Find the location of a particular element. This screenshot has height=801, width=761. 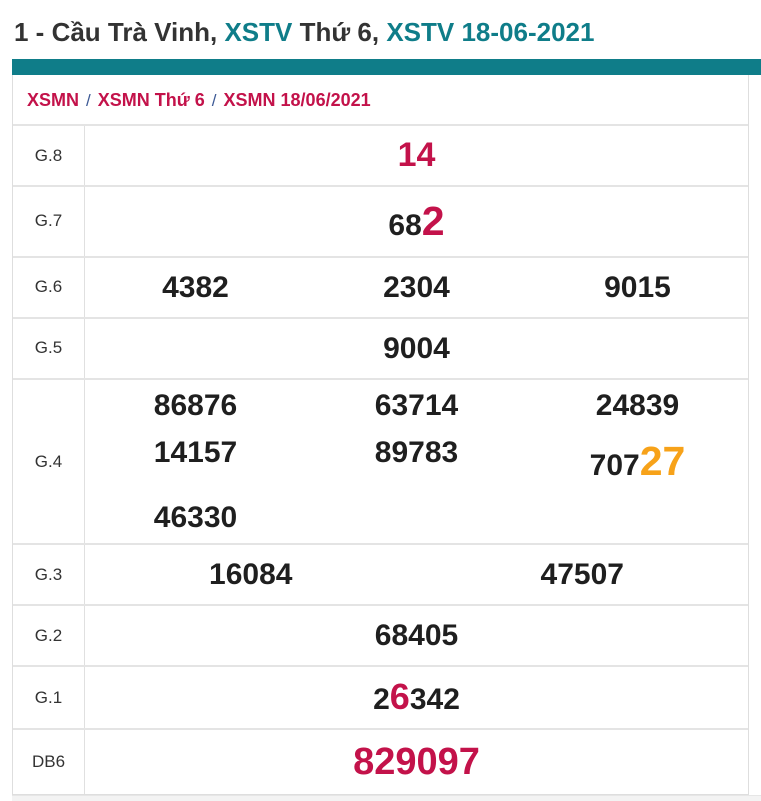

prize-line: 16084 47507 is located at coordinates (416, 574).